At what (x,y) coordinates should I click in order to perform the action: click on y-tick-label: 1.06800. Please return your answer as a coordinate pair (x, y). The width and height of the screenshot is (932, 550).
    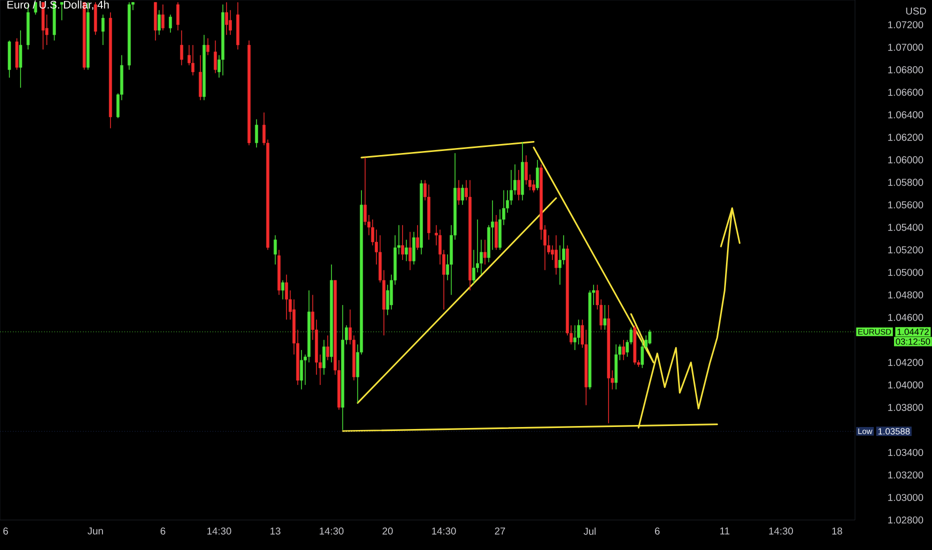
    Looking at the image, I should click on (906, 70).